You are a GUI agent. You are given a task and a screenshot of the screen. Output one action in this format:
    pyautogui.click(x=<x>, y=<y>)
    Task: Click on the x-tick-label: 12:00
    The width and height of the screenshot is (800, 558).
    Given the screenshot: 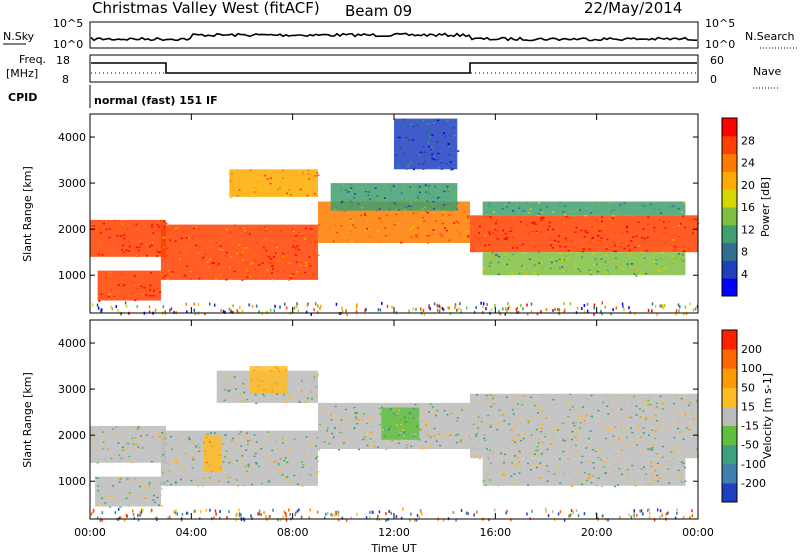 What is the action you would take?
    pyautogui.click(x=394, y=532)
    